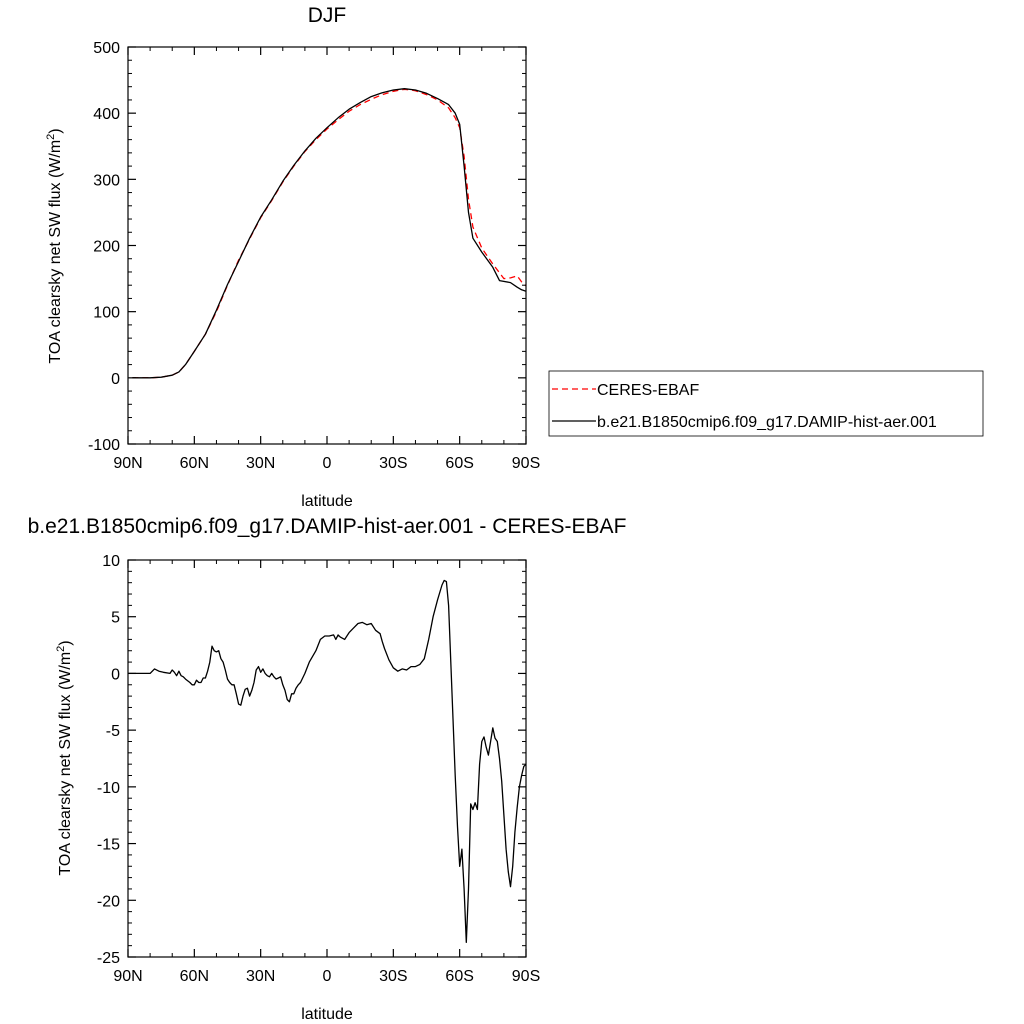 The width and height of the screenshot is (1024, 1024). What do you see at coordinates (106, 313) in the screenshot?
I see `panel-1-y-tick-label: 100` at bounding box center [106, 313].